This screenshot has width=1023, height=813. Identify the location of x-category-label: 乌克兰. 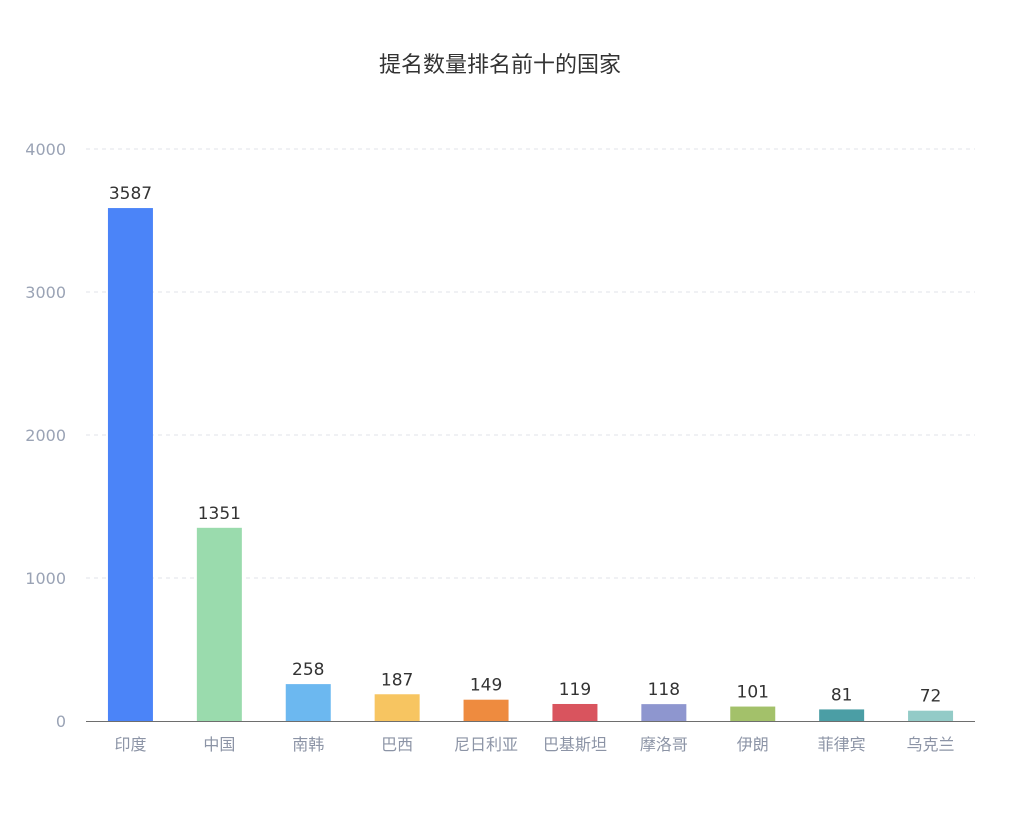
(931, 744).